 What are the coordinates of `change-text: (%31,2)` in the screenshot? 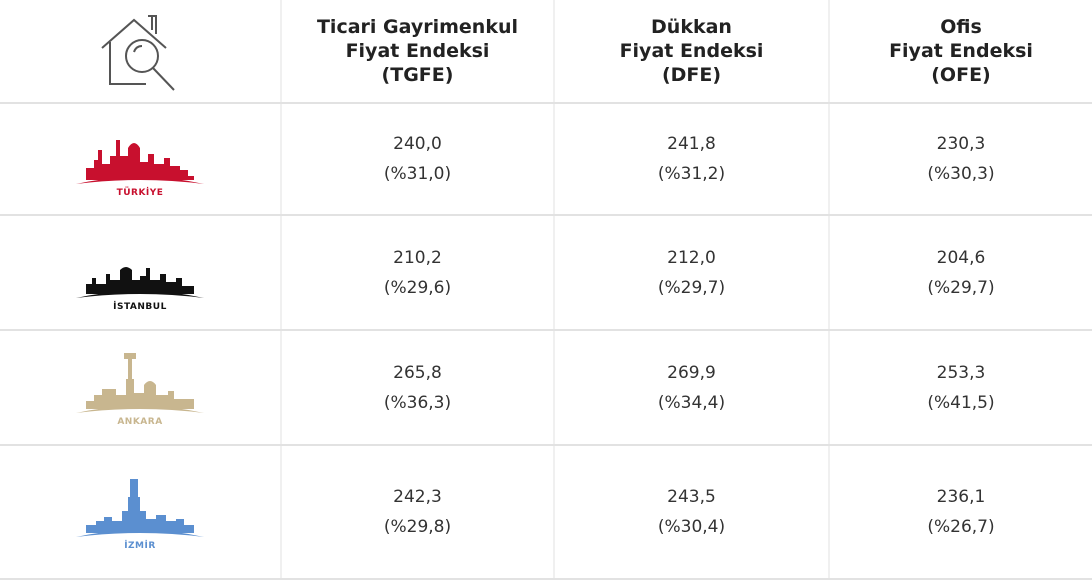 It's located at (691, 174).